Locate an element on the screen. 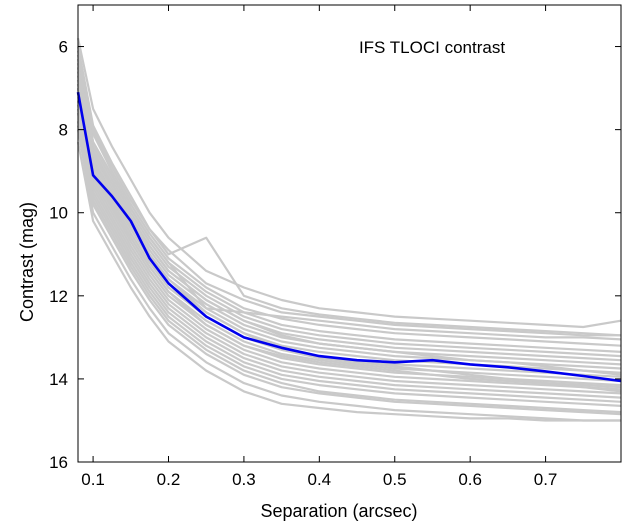  y-tick-label: 14 is located at coordinates (58, 379).